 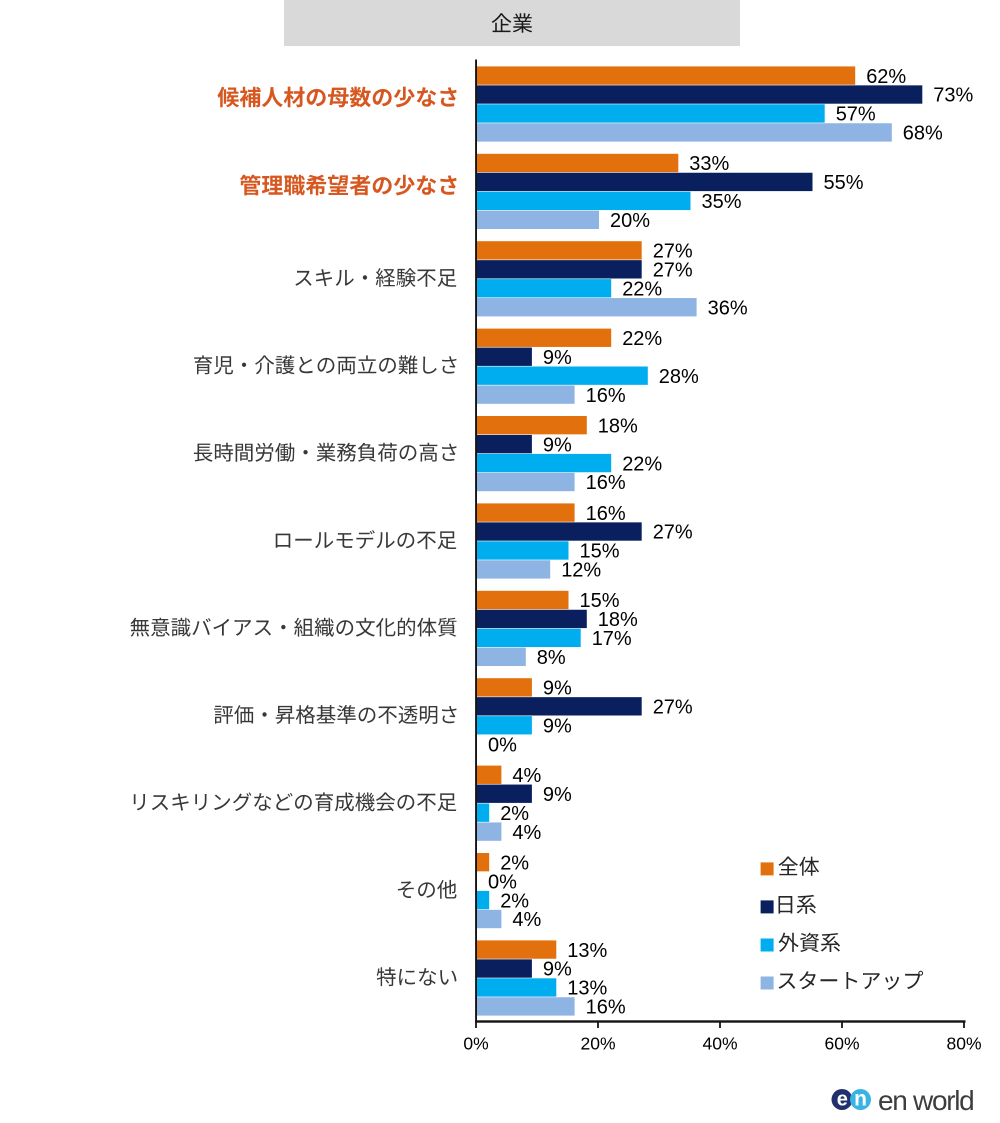 I want to click on svg-text: 12%, so click(x=581, y=571).